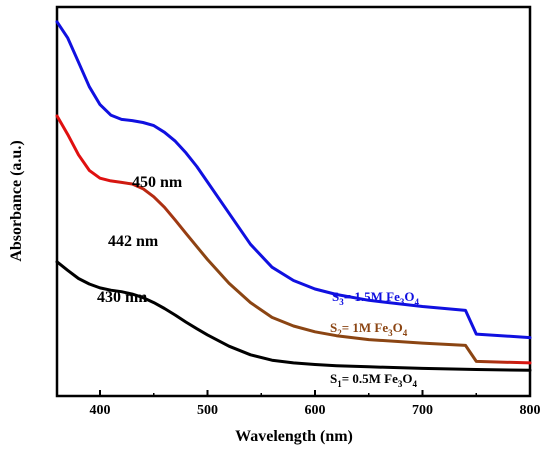  I want to click on x-axis-ticks: 400 500 600 700 800, so click(315, 404).